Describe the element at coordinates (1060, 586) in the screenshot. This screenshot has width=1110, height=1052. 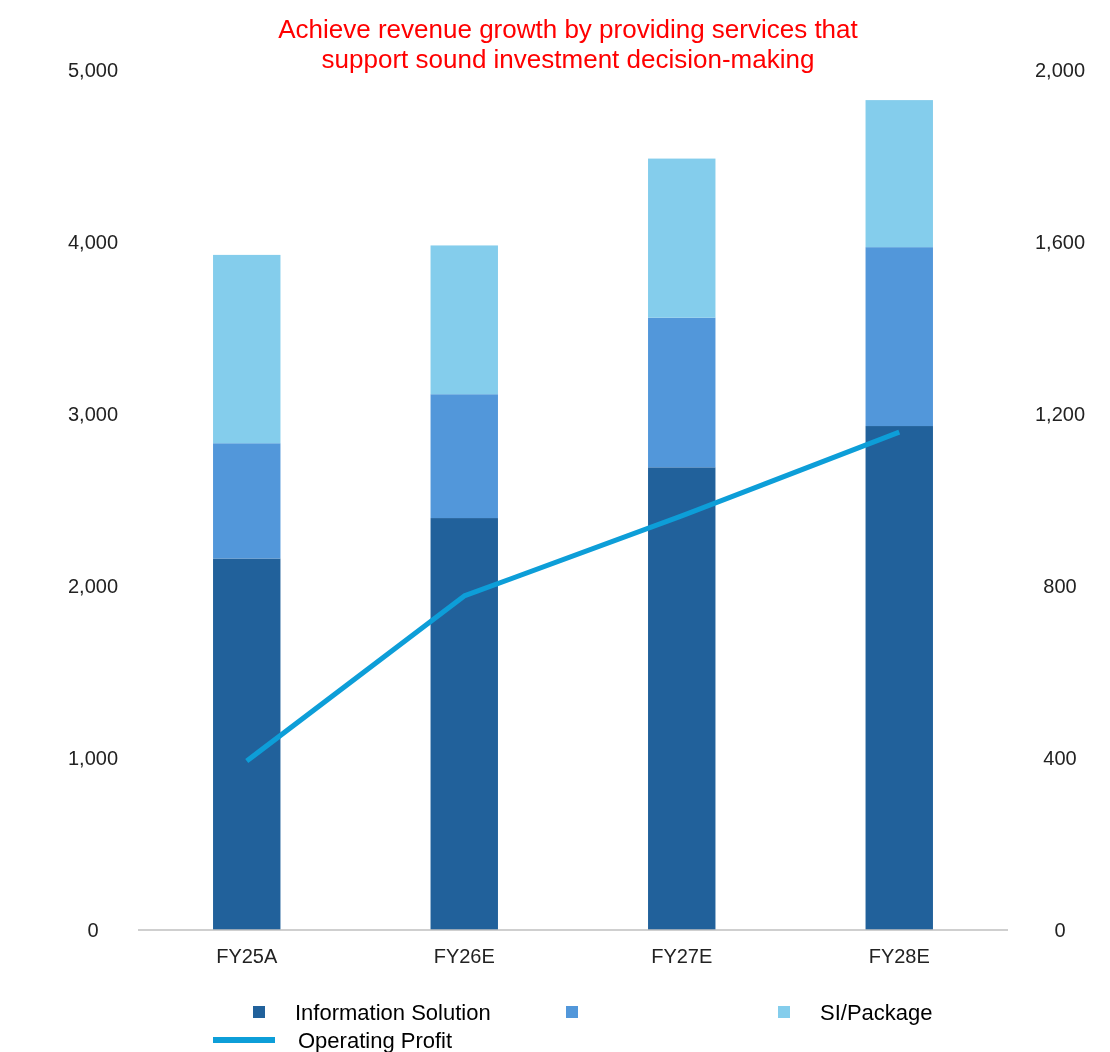
I see `y2-tick-label: 800` at that location.